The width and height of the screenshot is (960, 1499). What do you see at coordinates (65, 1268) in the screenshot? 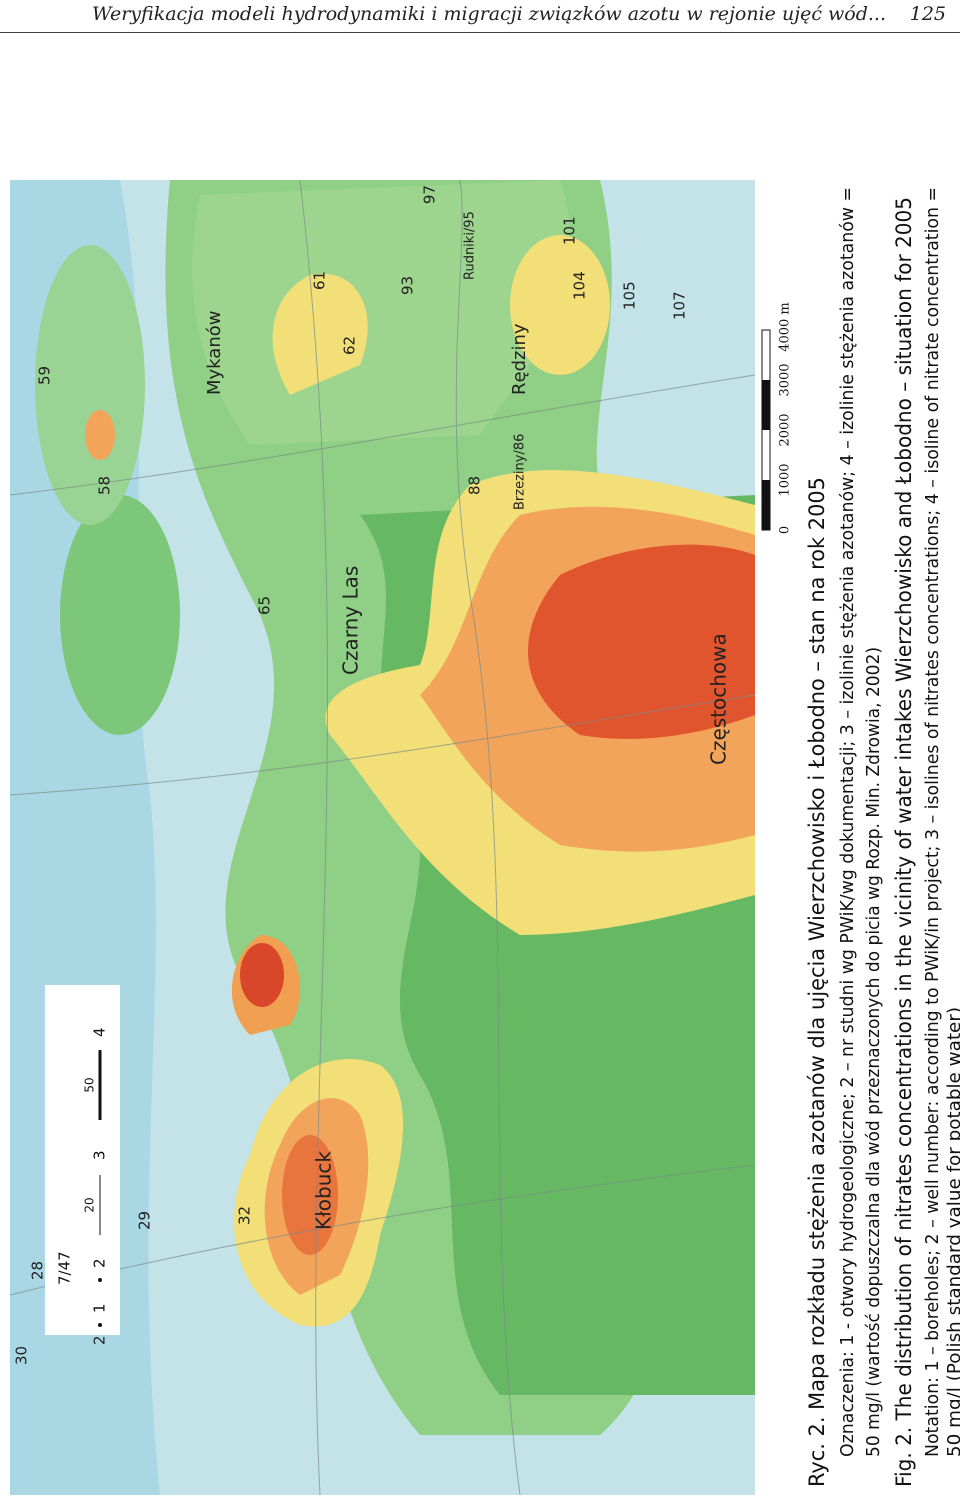
I see `legend-well-example: 7/47` at bounding box center [65, 1268].